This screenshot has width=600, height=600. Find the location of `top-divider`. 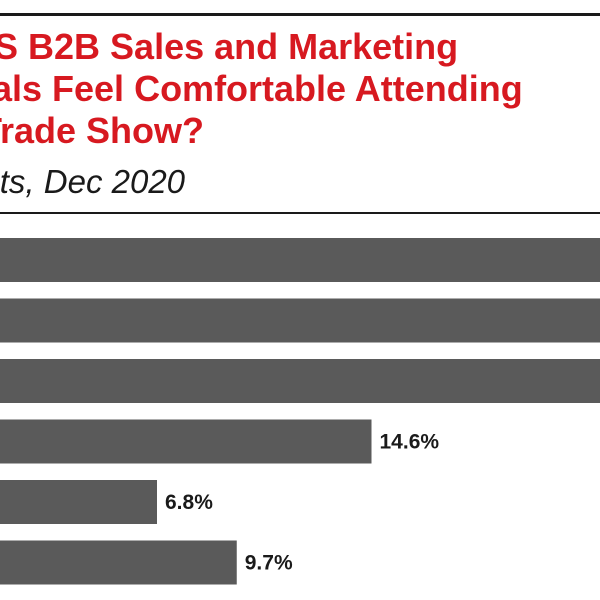

top-divider is located at coordinates (300, 14).